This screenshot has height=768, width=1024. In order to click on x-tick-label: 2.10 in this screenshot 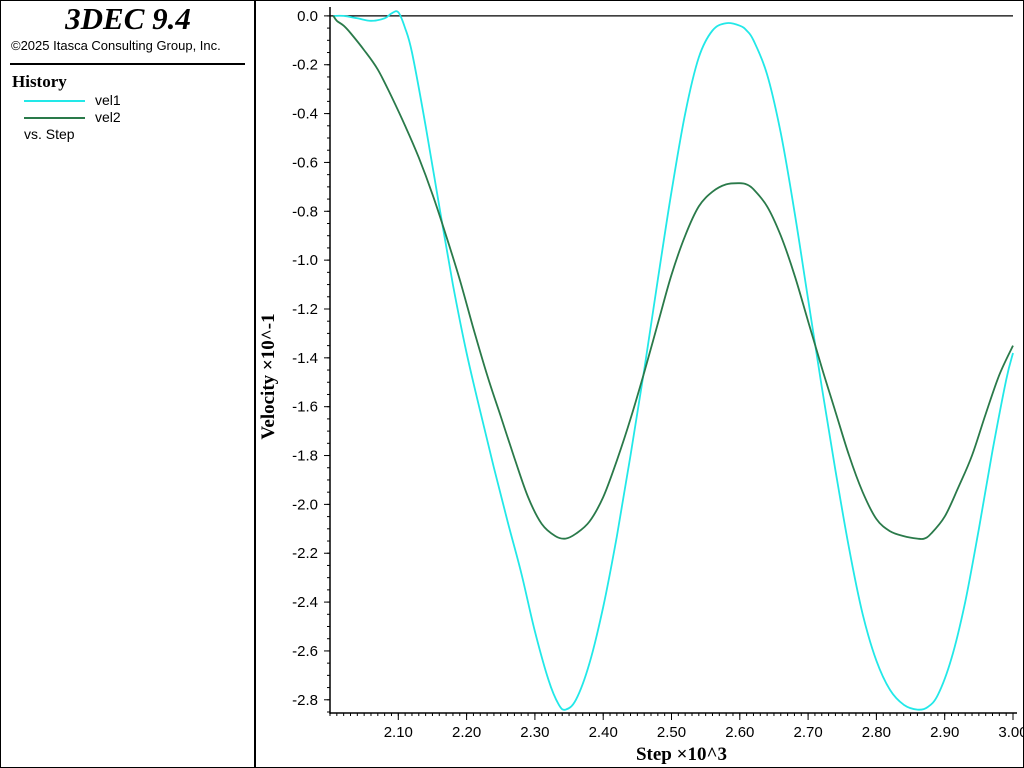, I will do `click(398, 732)`.